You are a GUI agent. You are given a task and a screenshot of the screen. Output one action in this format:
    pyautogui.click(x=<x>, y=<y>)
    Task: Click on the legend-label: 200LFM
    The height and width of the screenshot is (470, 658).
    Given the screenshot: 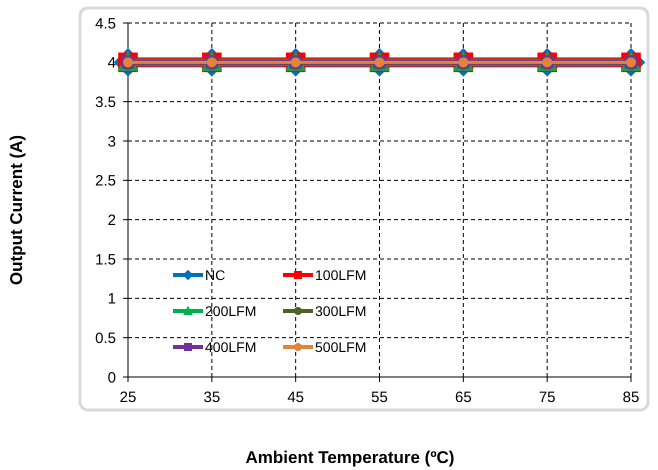 What is the action you would take?
    pyautogui.click(x=230, y=310)
    